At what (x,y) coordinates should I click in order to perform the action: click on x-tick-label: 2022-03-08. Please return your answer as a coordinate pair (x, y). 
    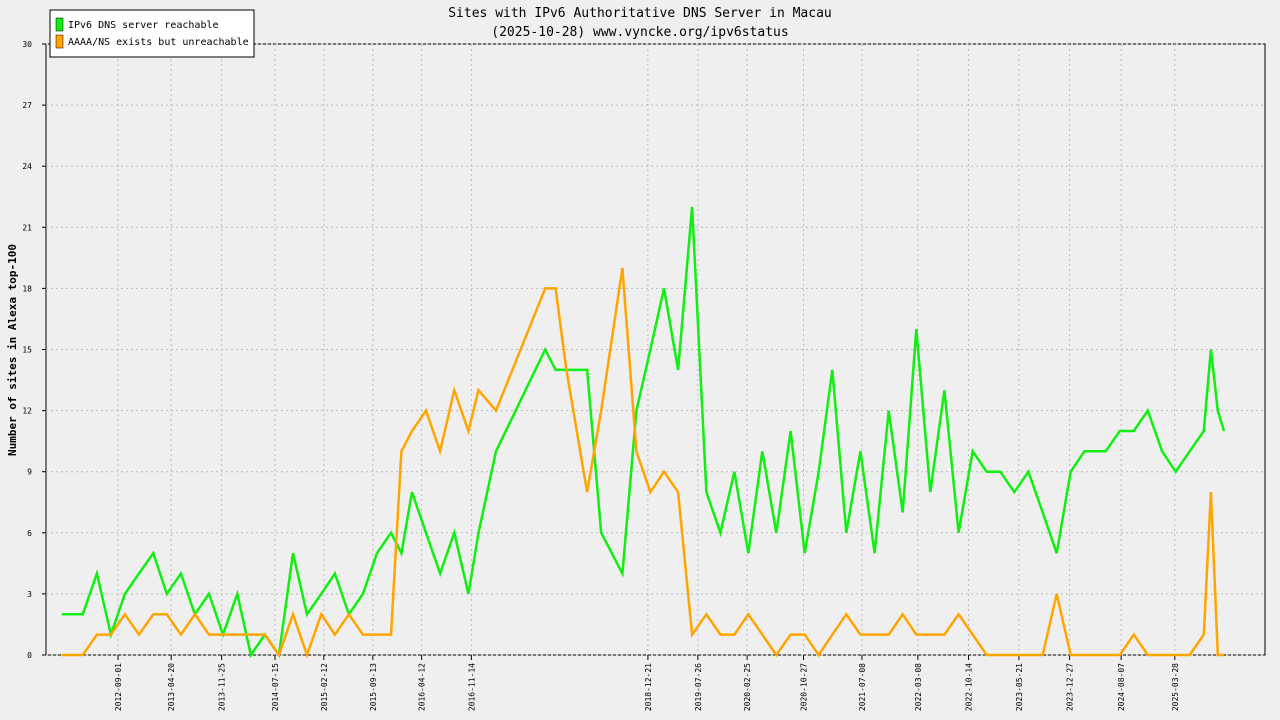
    Looking at the image, I should click on (918, 687).